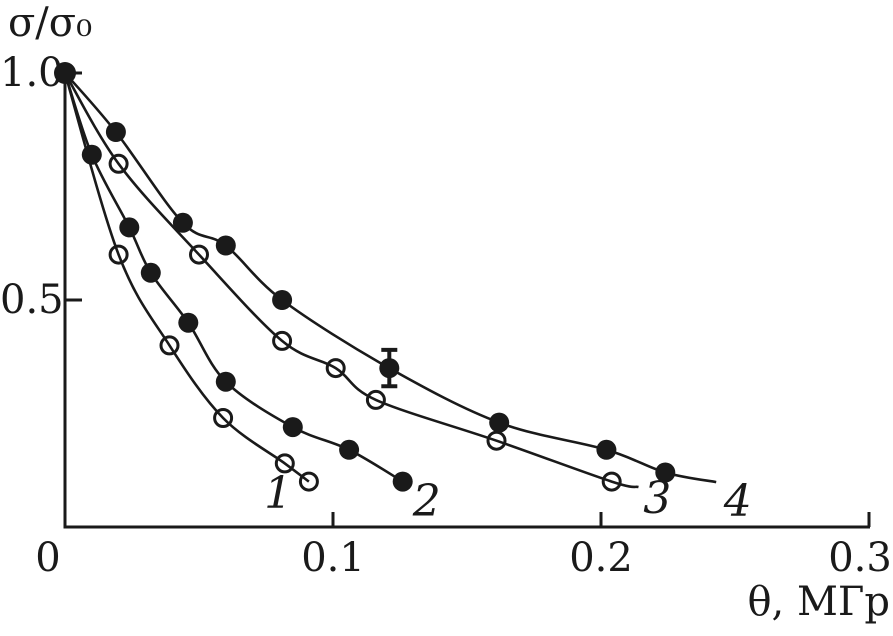  Describe the element at coordinates (818, 602) in the screenshot. I see `x-axis-title: θ, МГр` at that location.